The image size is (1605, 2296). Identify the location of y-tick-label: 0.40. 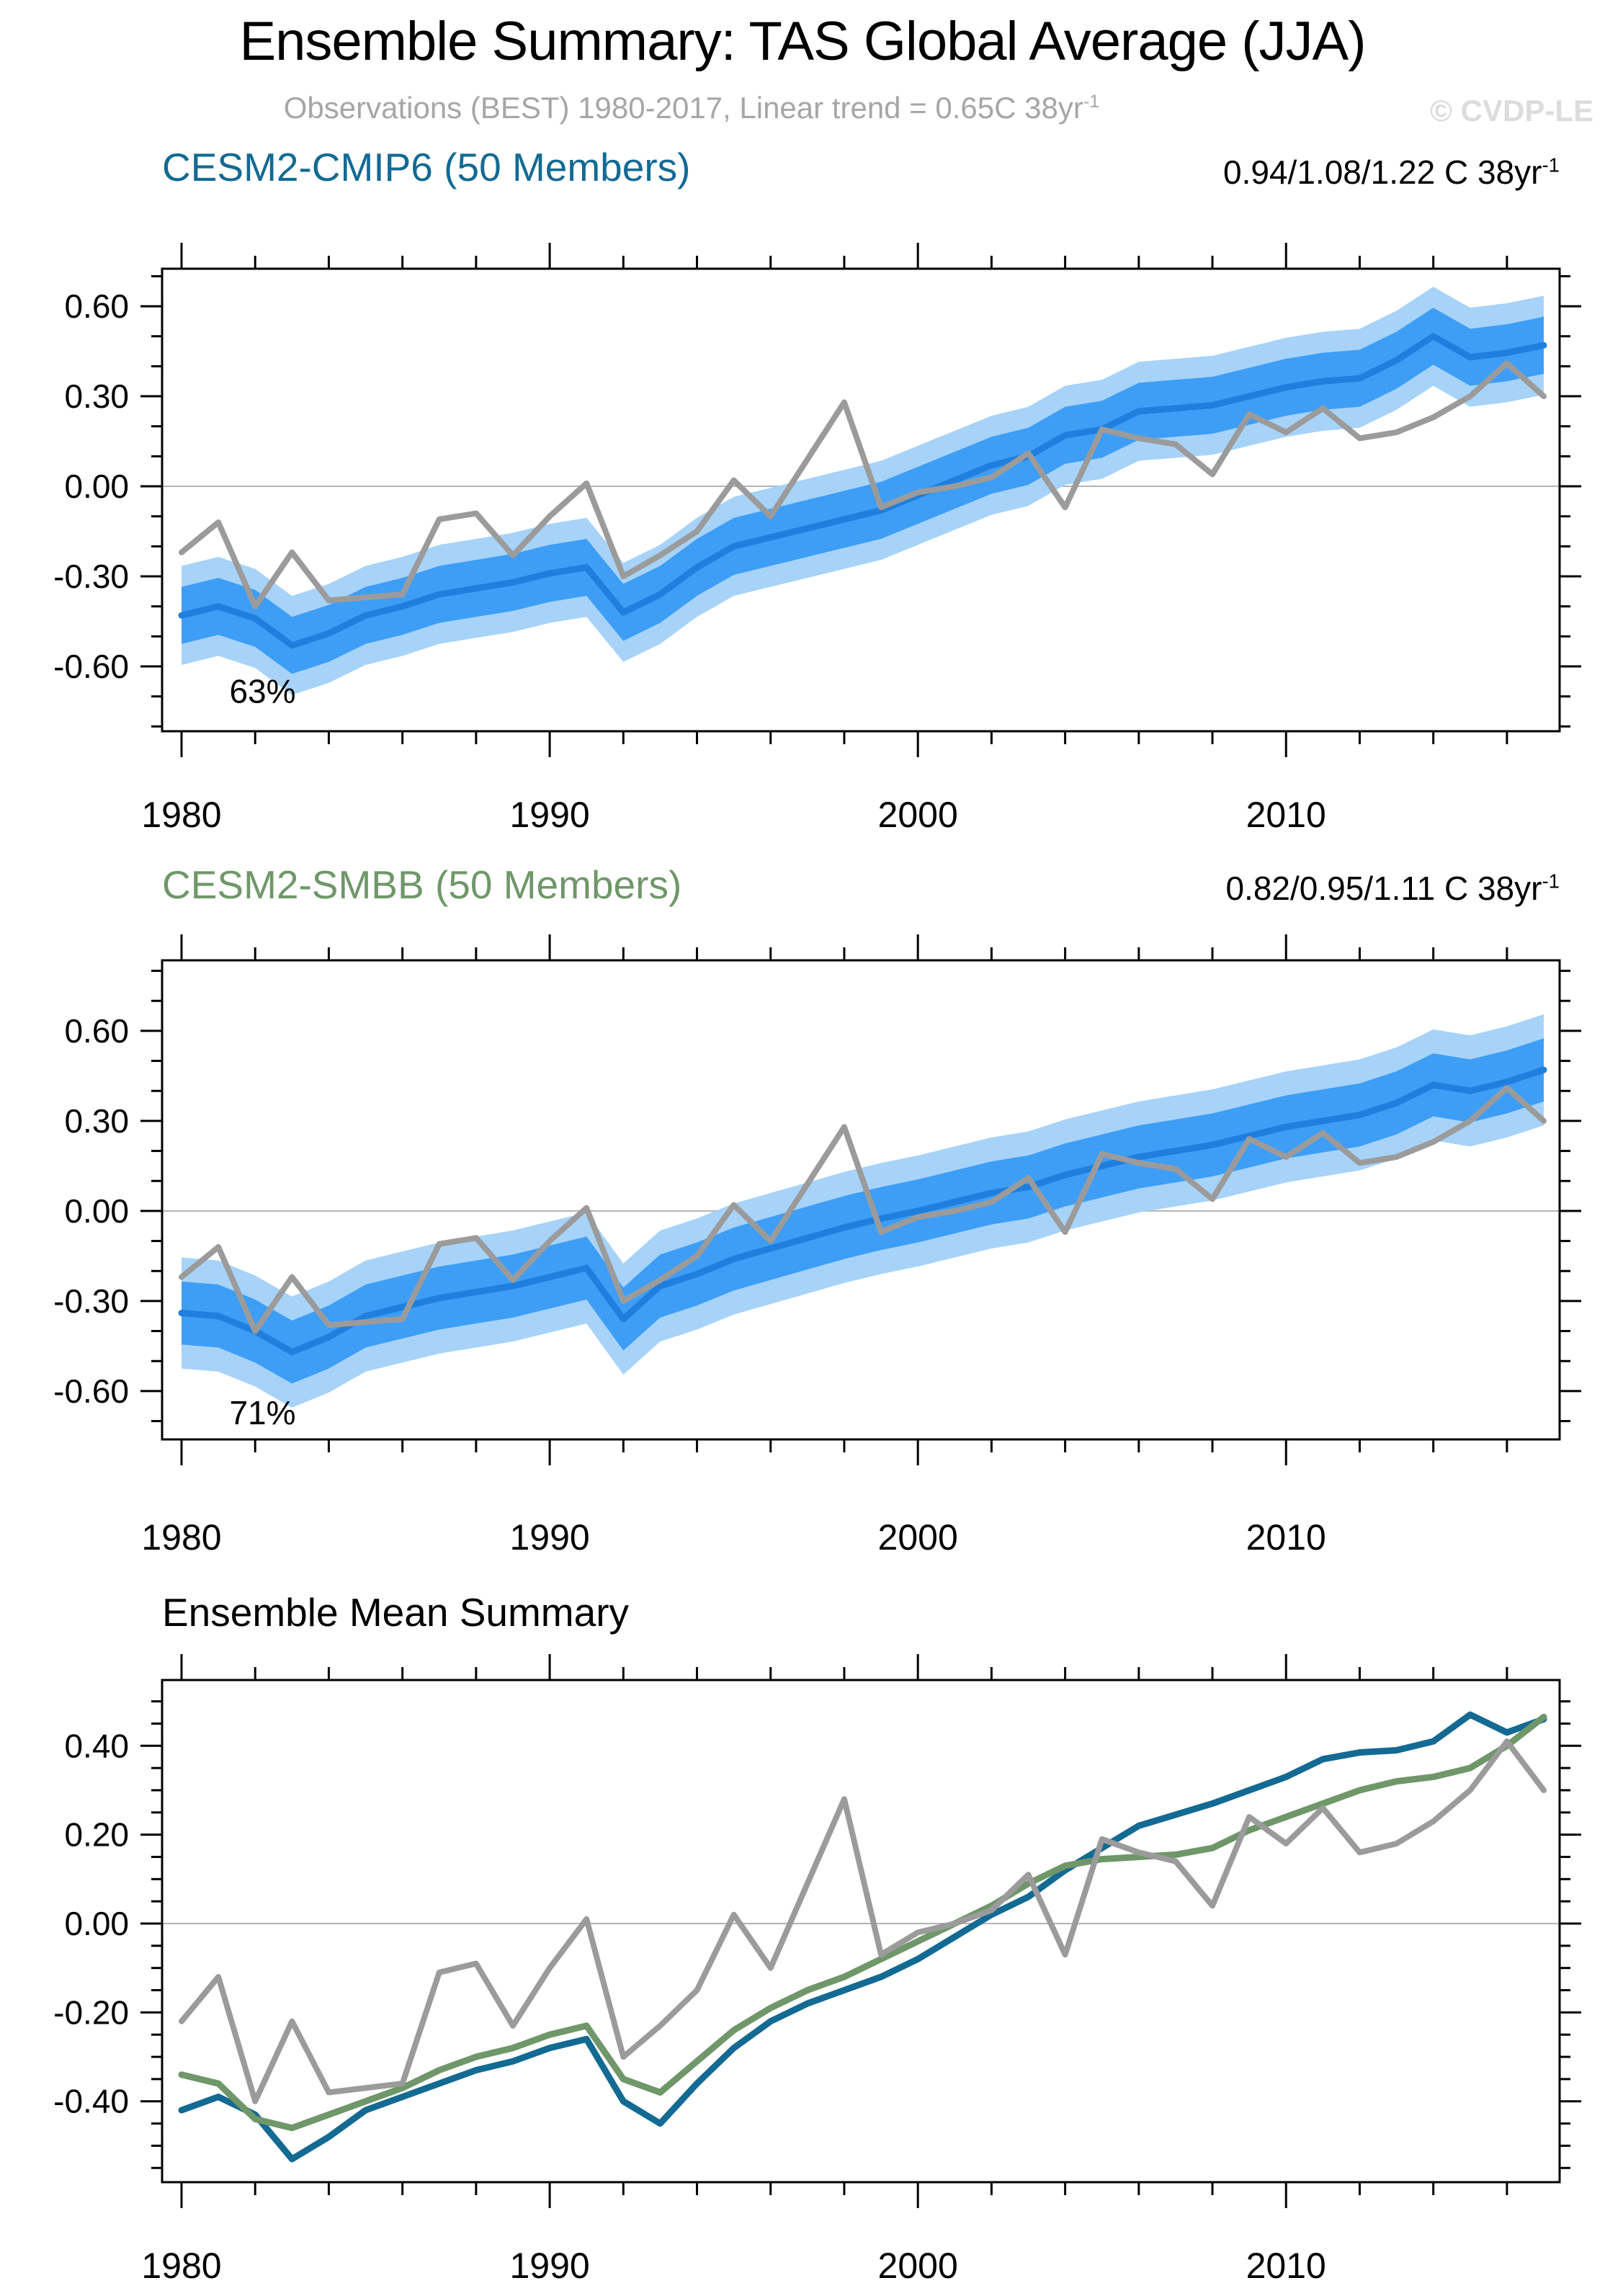
(97, 1745).